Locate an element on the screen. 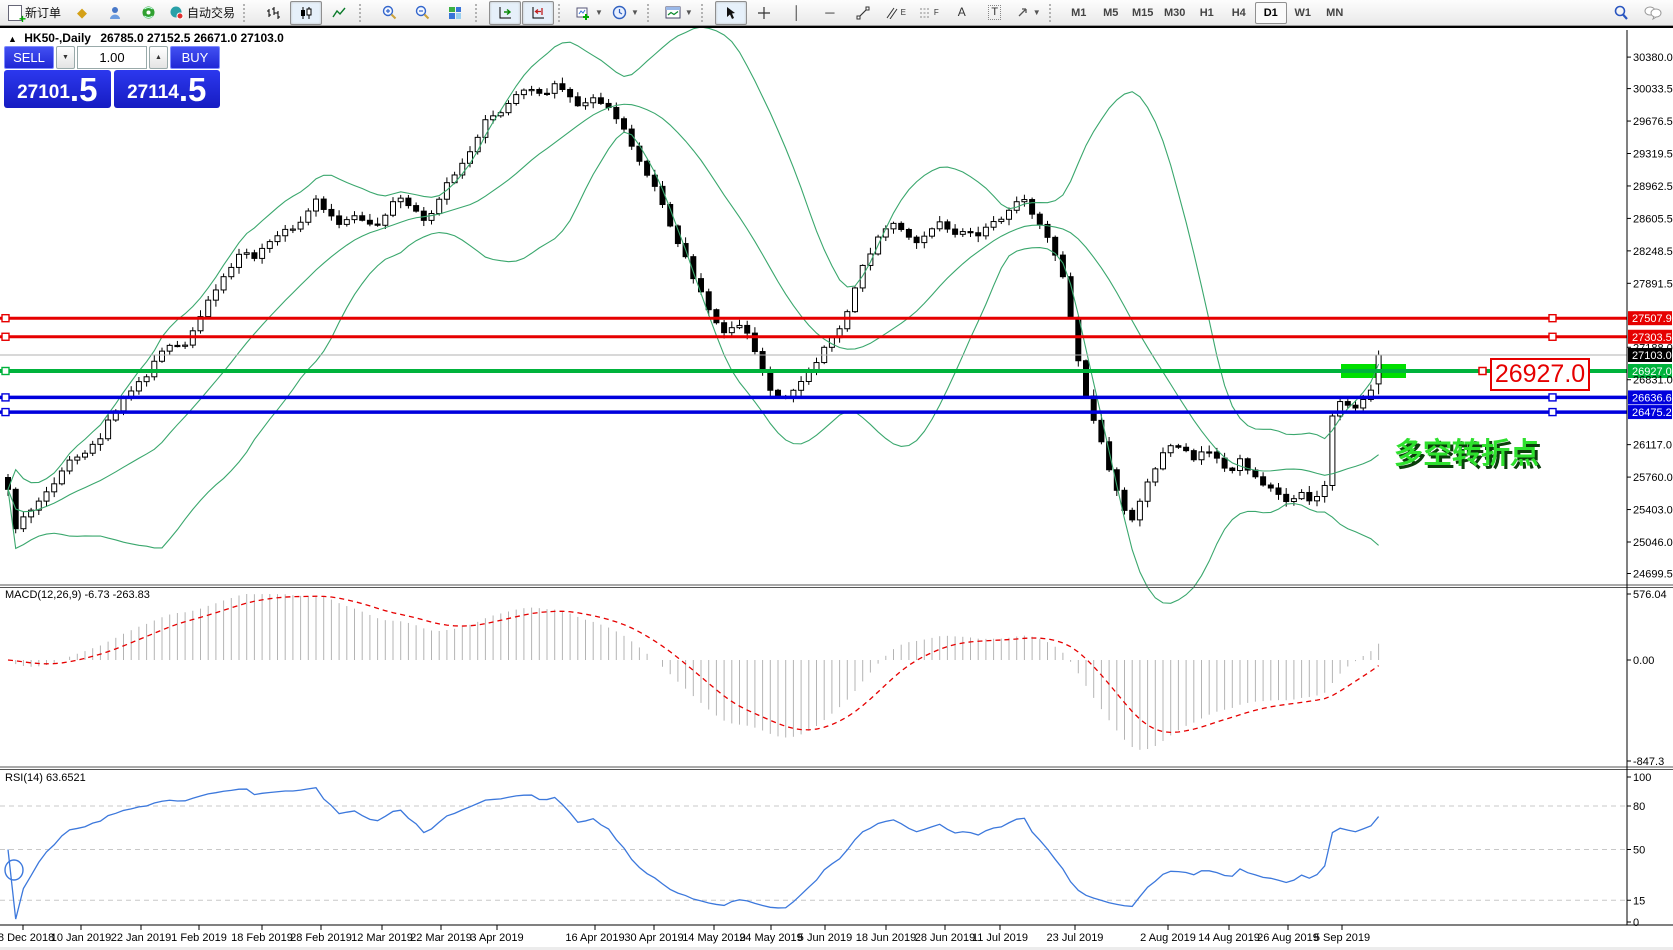 Image resolution: width=1673 pixels, height=950 pixels. indicator-window-button: ▼ is located at coordinates (679, 13).